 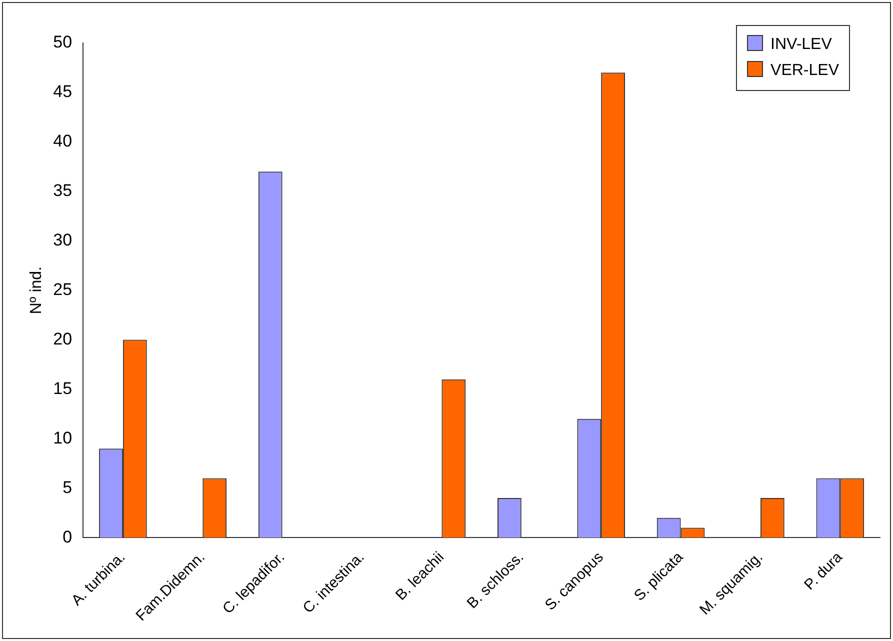 What do you see at coordinates (823, 571) in the screenshot?
I see `x-tick-label: P. dura` at bounding box center [823, 571].